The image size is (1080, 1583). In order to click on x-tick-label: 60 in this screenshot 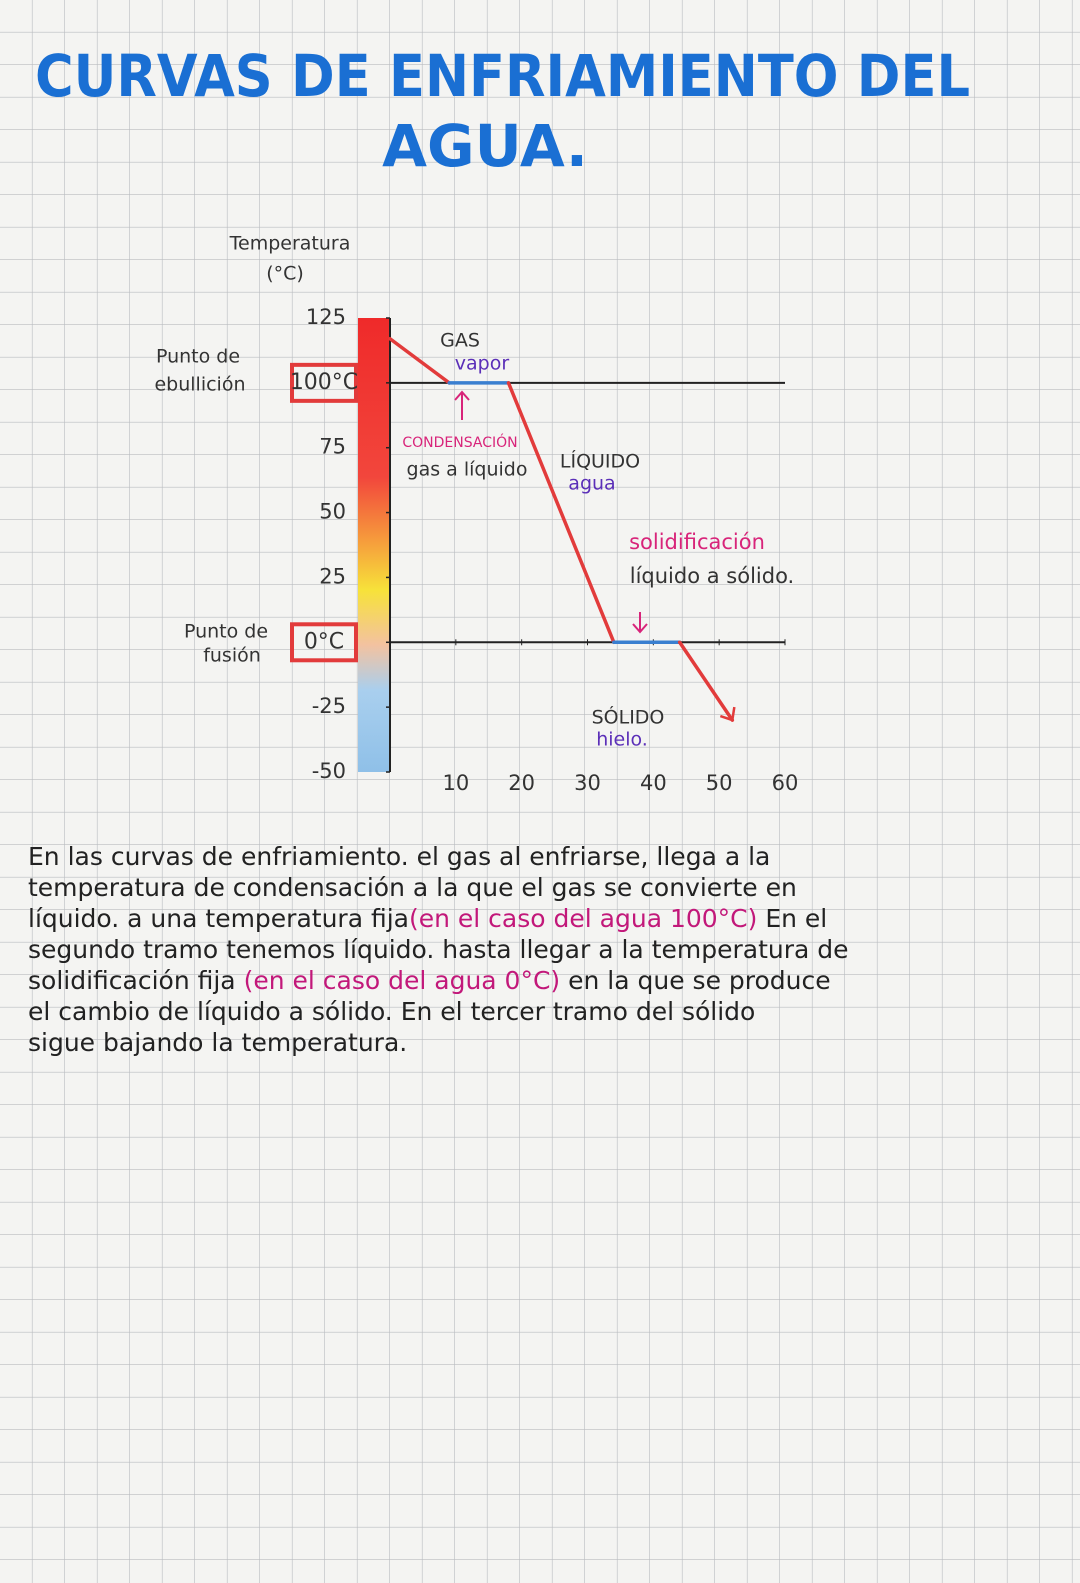, I will do `click(785, 783)`.